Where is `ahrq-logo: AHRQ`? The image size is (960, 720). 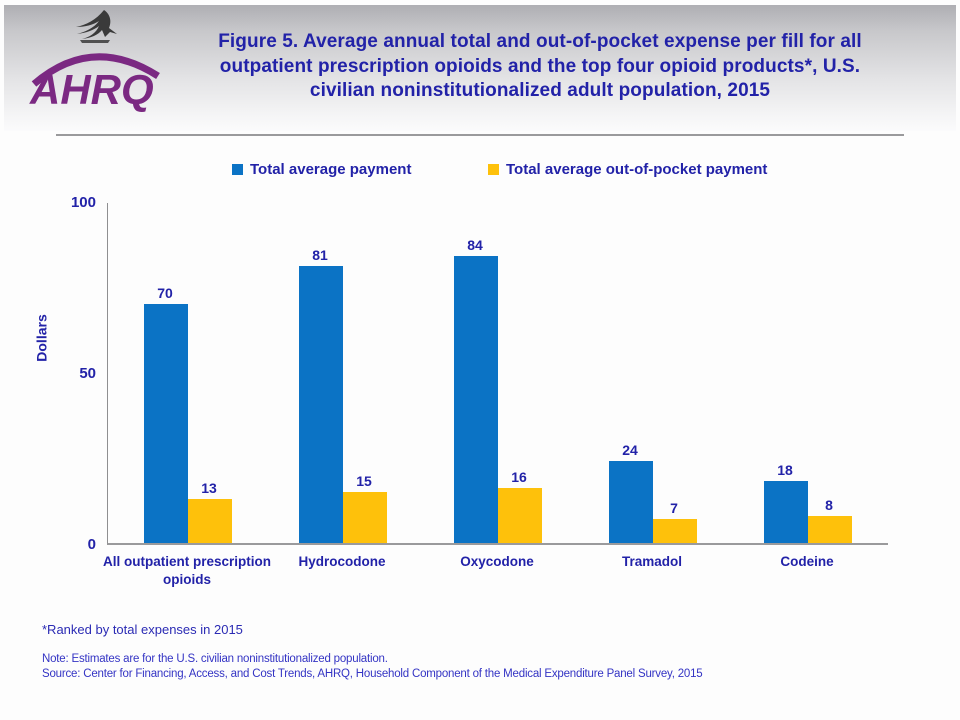
ahrq-logo: AHRQ is located at coordinates (96, 61).